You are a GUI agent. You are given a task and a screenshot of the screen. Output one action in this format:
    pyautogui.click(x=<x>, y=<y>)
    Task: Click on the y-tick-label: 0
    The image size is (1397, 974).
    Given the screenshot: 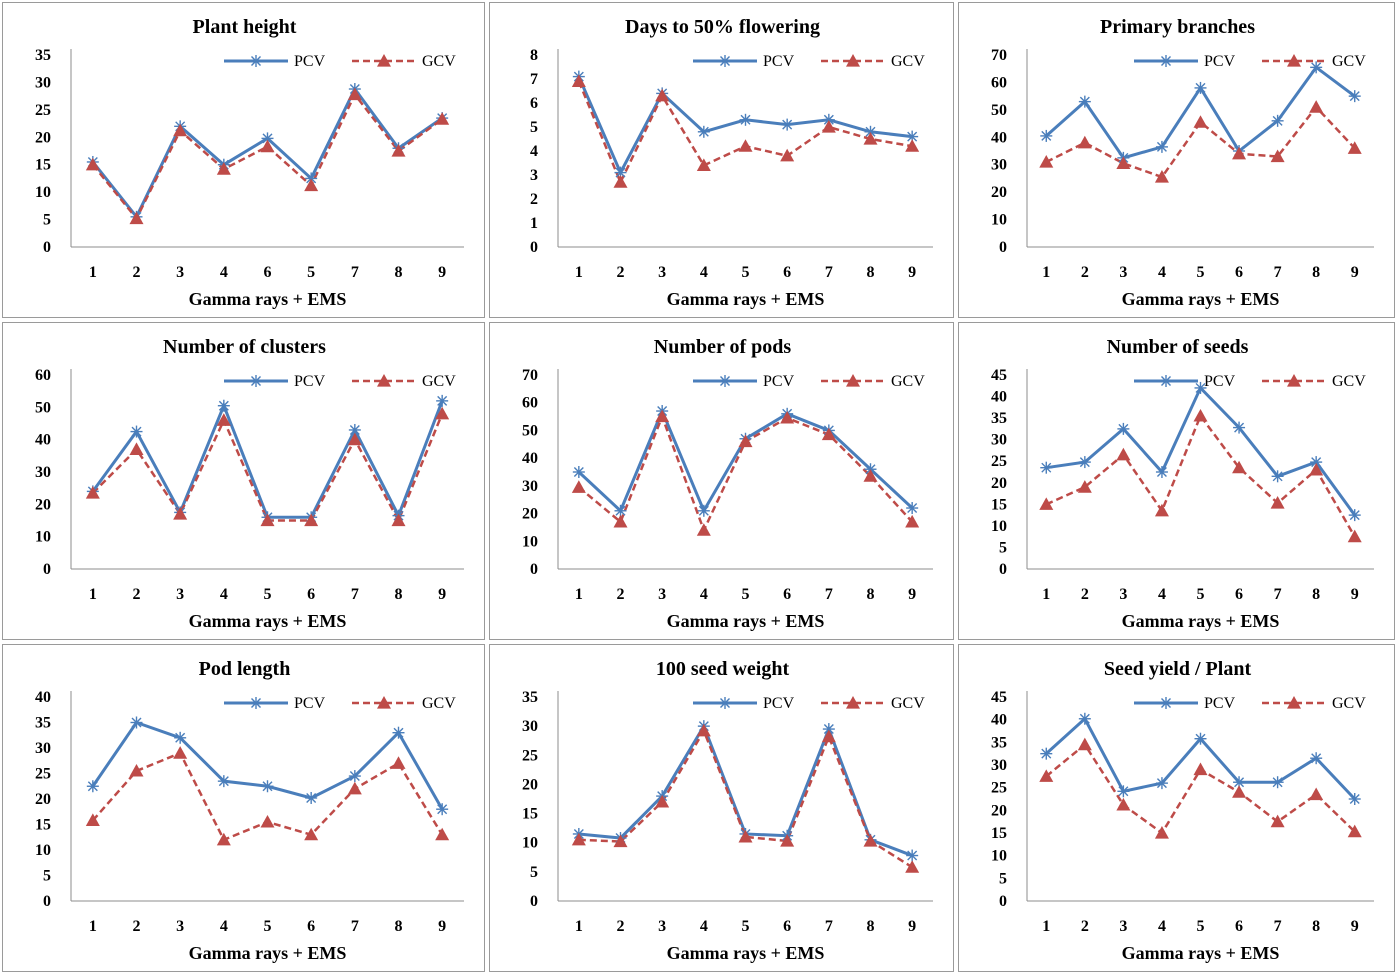 What is the action you would take?
    pyautogui.click(x=534, y=247)
    